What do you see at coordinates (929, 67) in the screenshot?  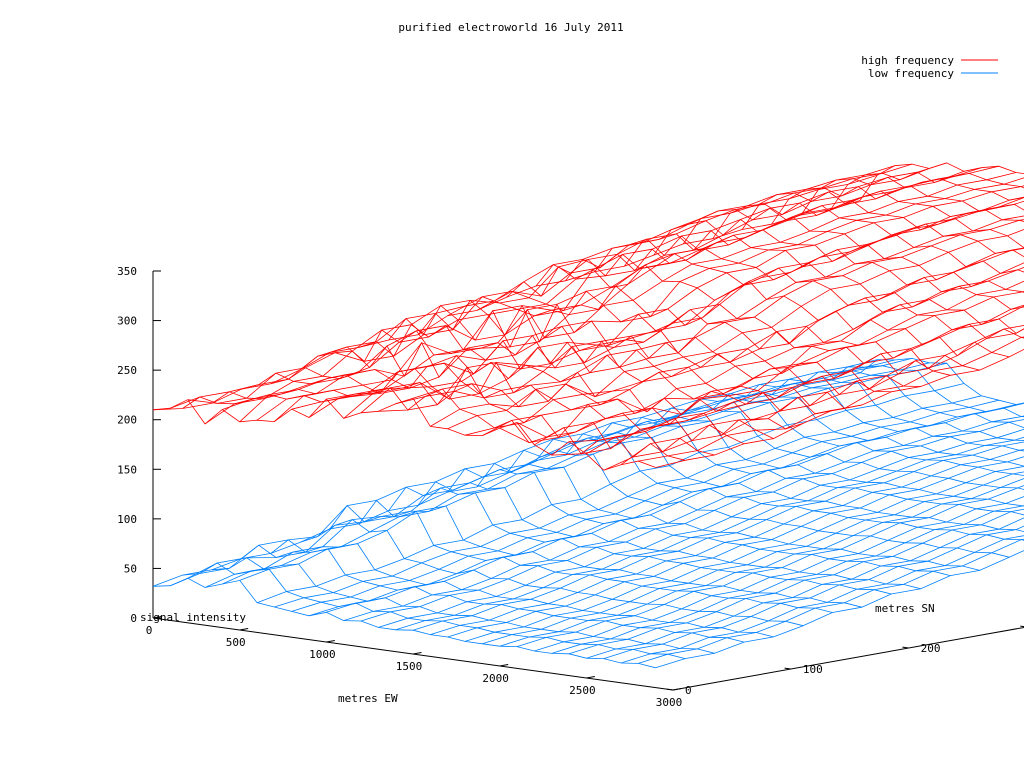 I see `legend: high frequency low frequency` at bounding box center [929, 67].